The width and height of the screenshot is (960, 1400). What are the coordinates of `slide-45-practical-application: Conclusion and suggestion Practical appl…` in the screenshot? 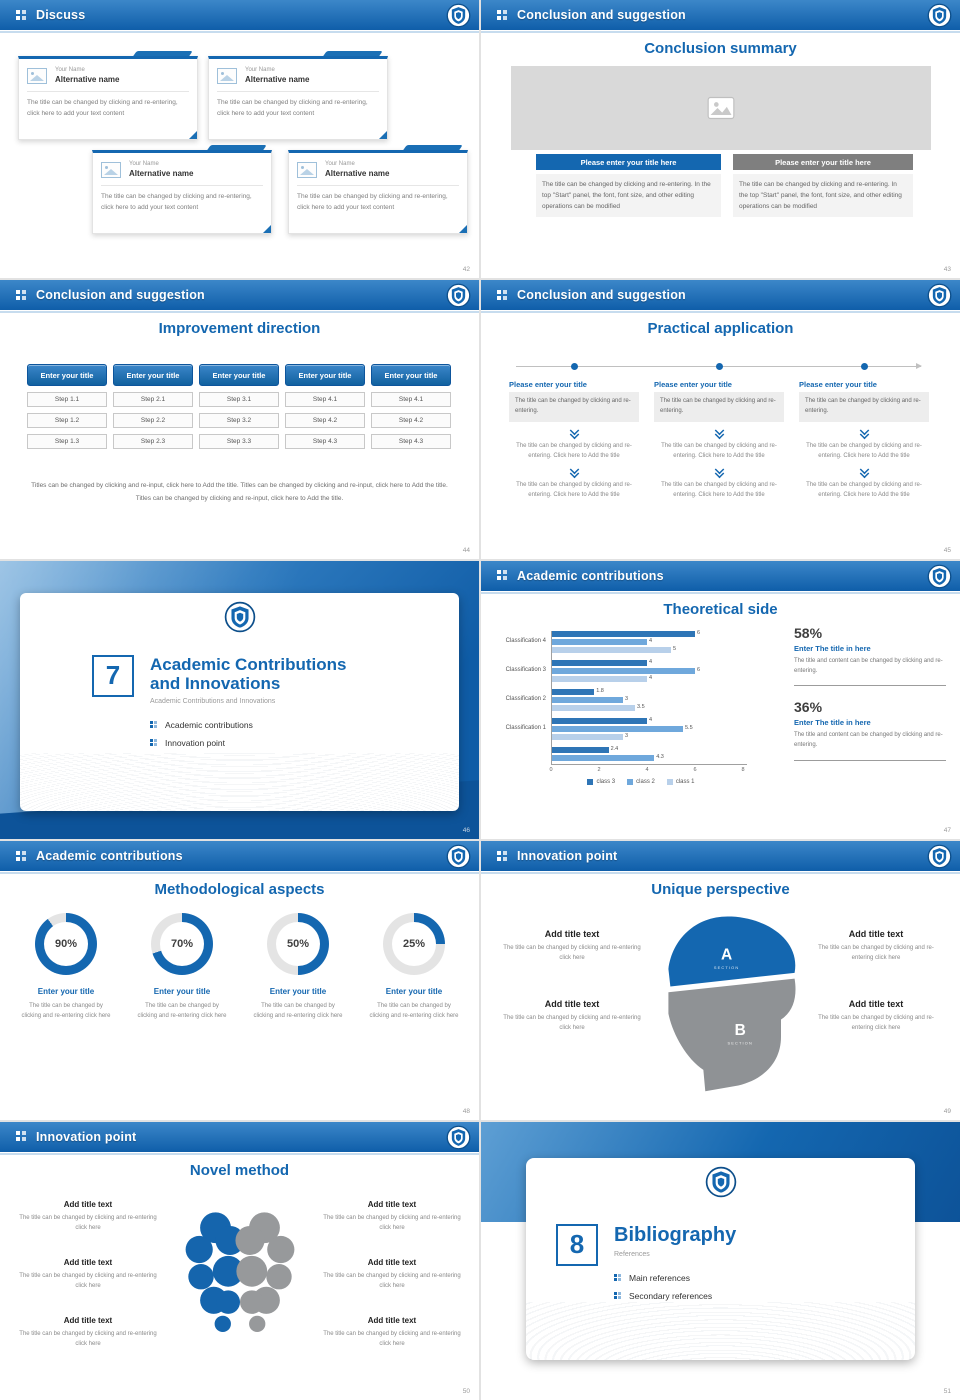 It's located at (720, 419).